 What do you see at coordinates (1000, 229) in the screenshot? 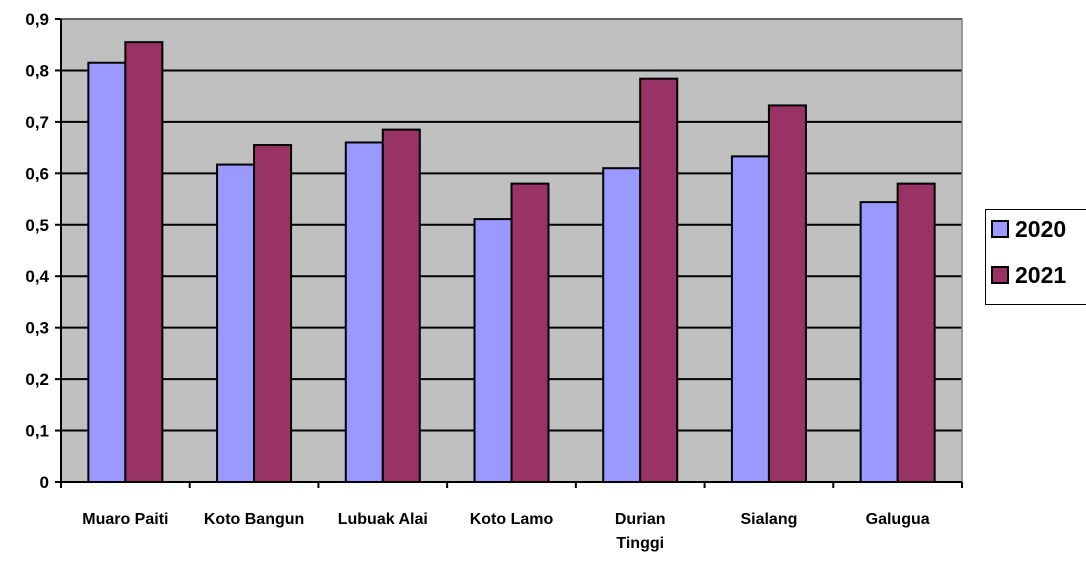
I see `legend-swatch-2020` at bounding box center [1000, 229].